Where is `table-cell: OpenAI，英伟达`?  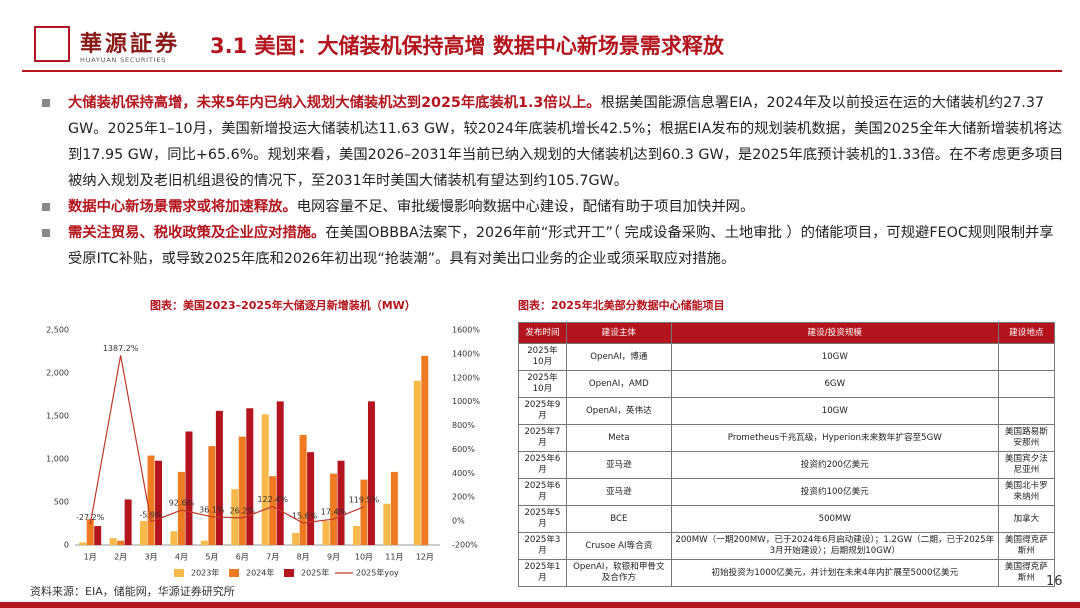 table-cell: OpenAI，英伟达 is located at coordinates (618, 411).